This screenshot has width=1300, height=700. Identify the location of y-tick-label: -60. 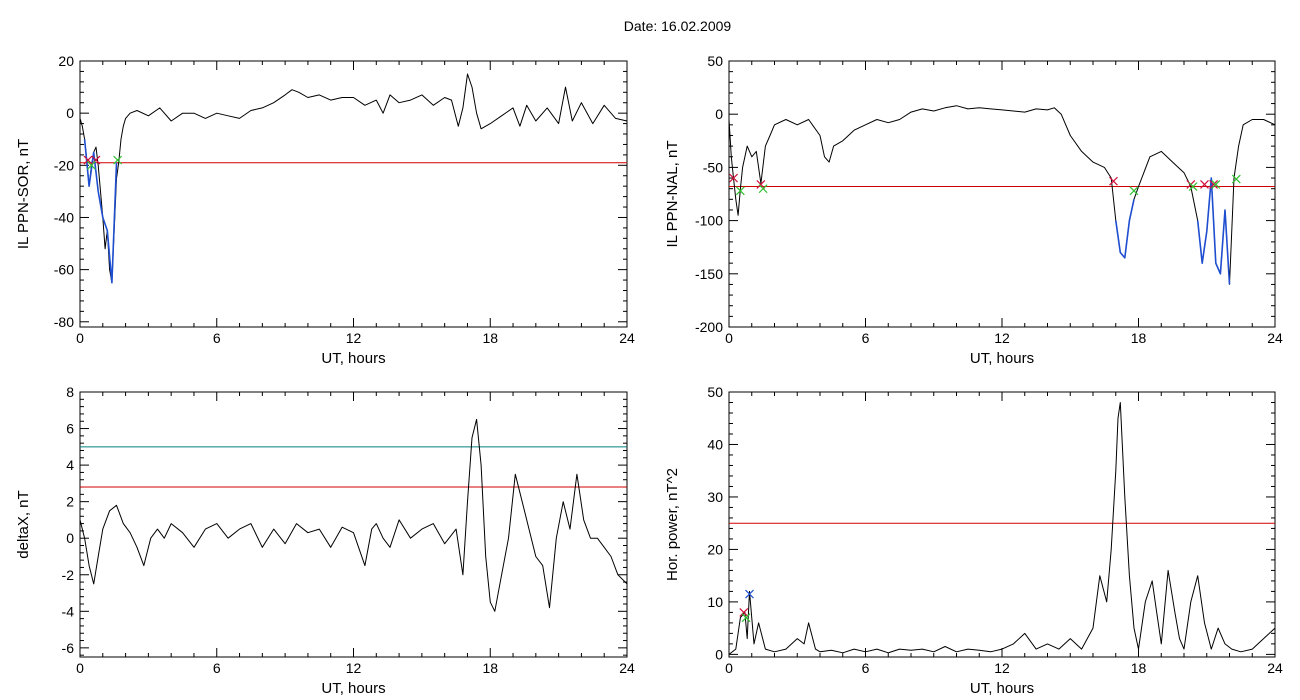
(64, 270).